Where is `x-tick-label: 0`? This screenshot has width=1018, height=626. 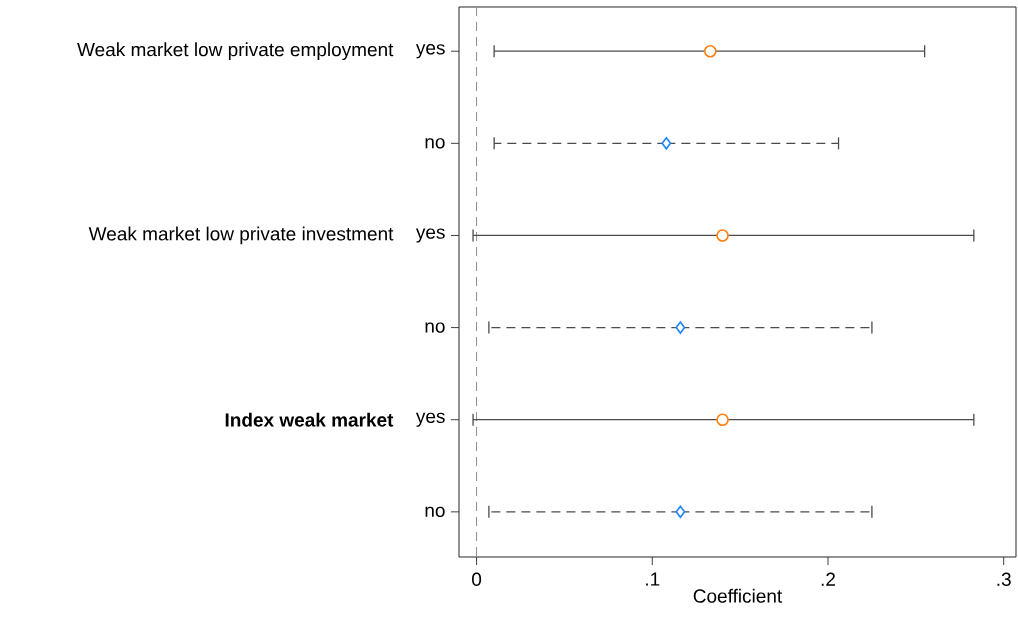 x-tick-label: 0 is located at coordinates (477, 579).